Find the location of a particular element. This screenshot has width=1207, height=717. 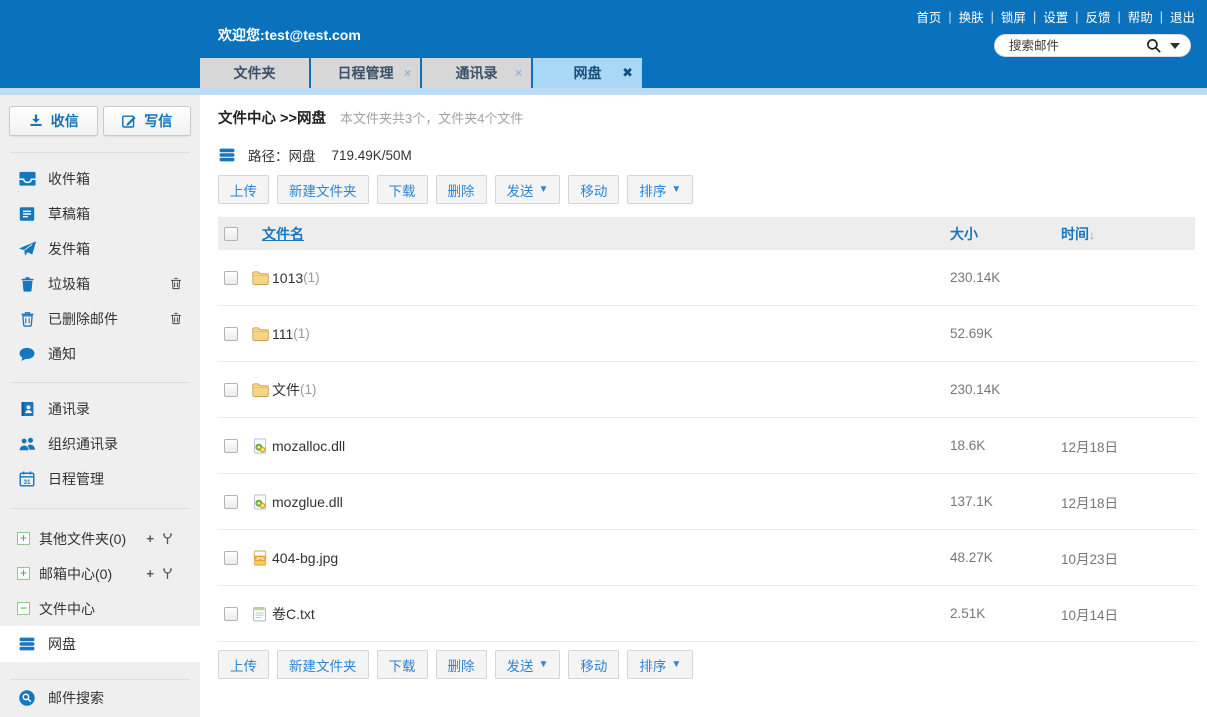

receive-mail-label: 收信 is located at coordinates (64, 121).